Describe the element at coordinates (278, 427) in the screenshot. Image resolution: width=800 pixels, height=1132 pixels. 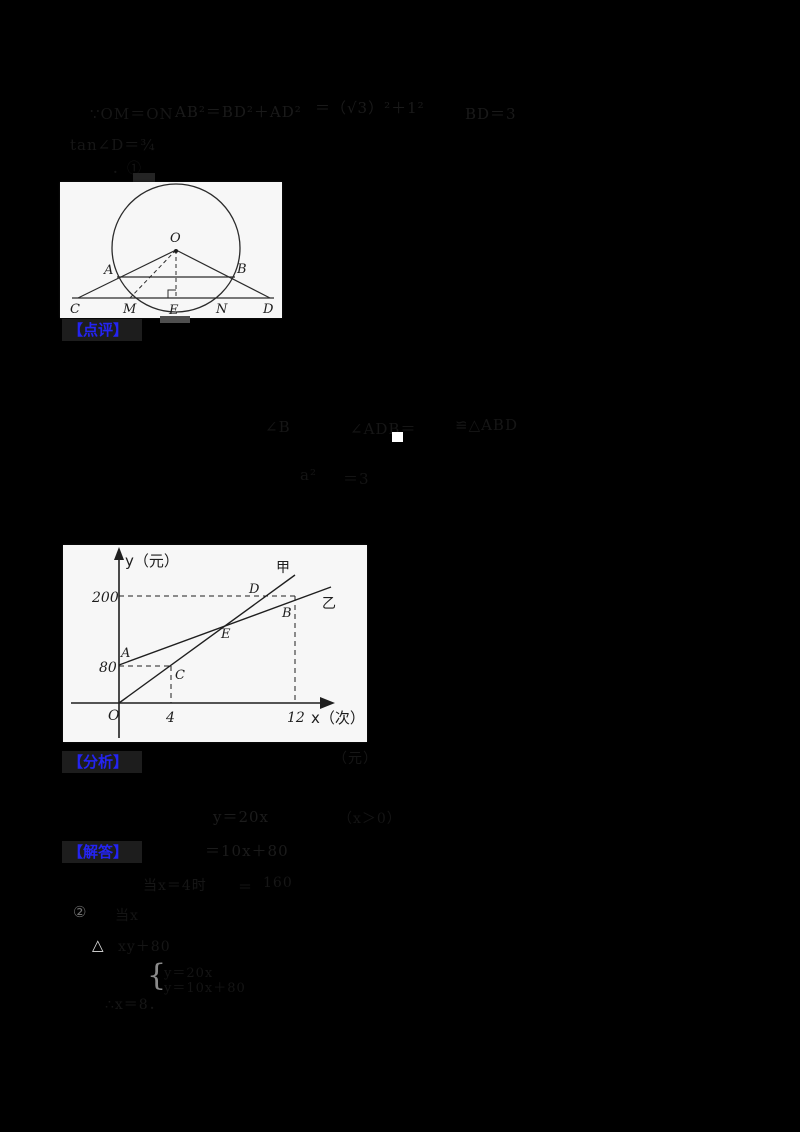
I see `faint-text: ∠B` at that location.